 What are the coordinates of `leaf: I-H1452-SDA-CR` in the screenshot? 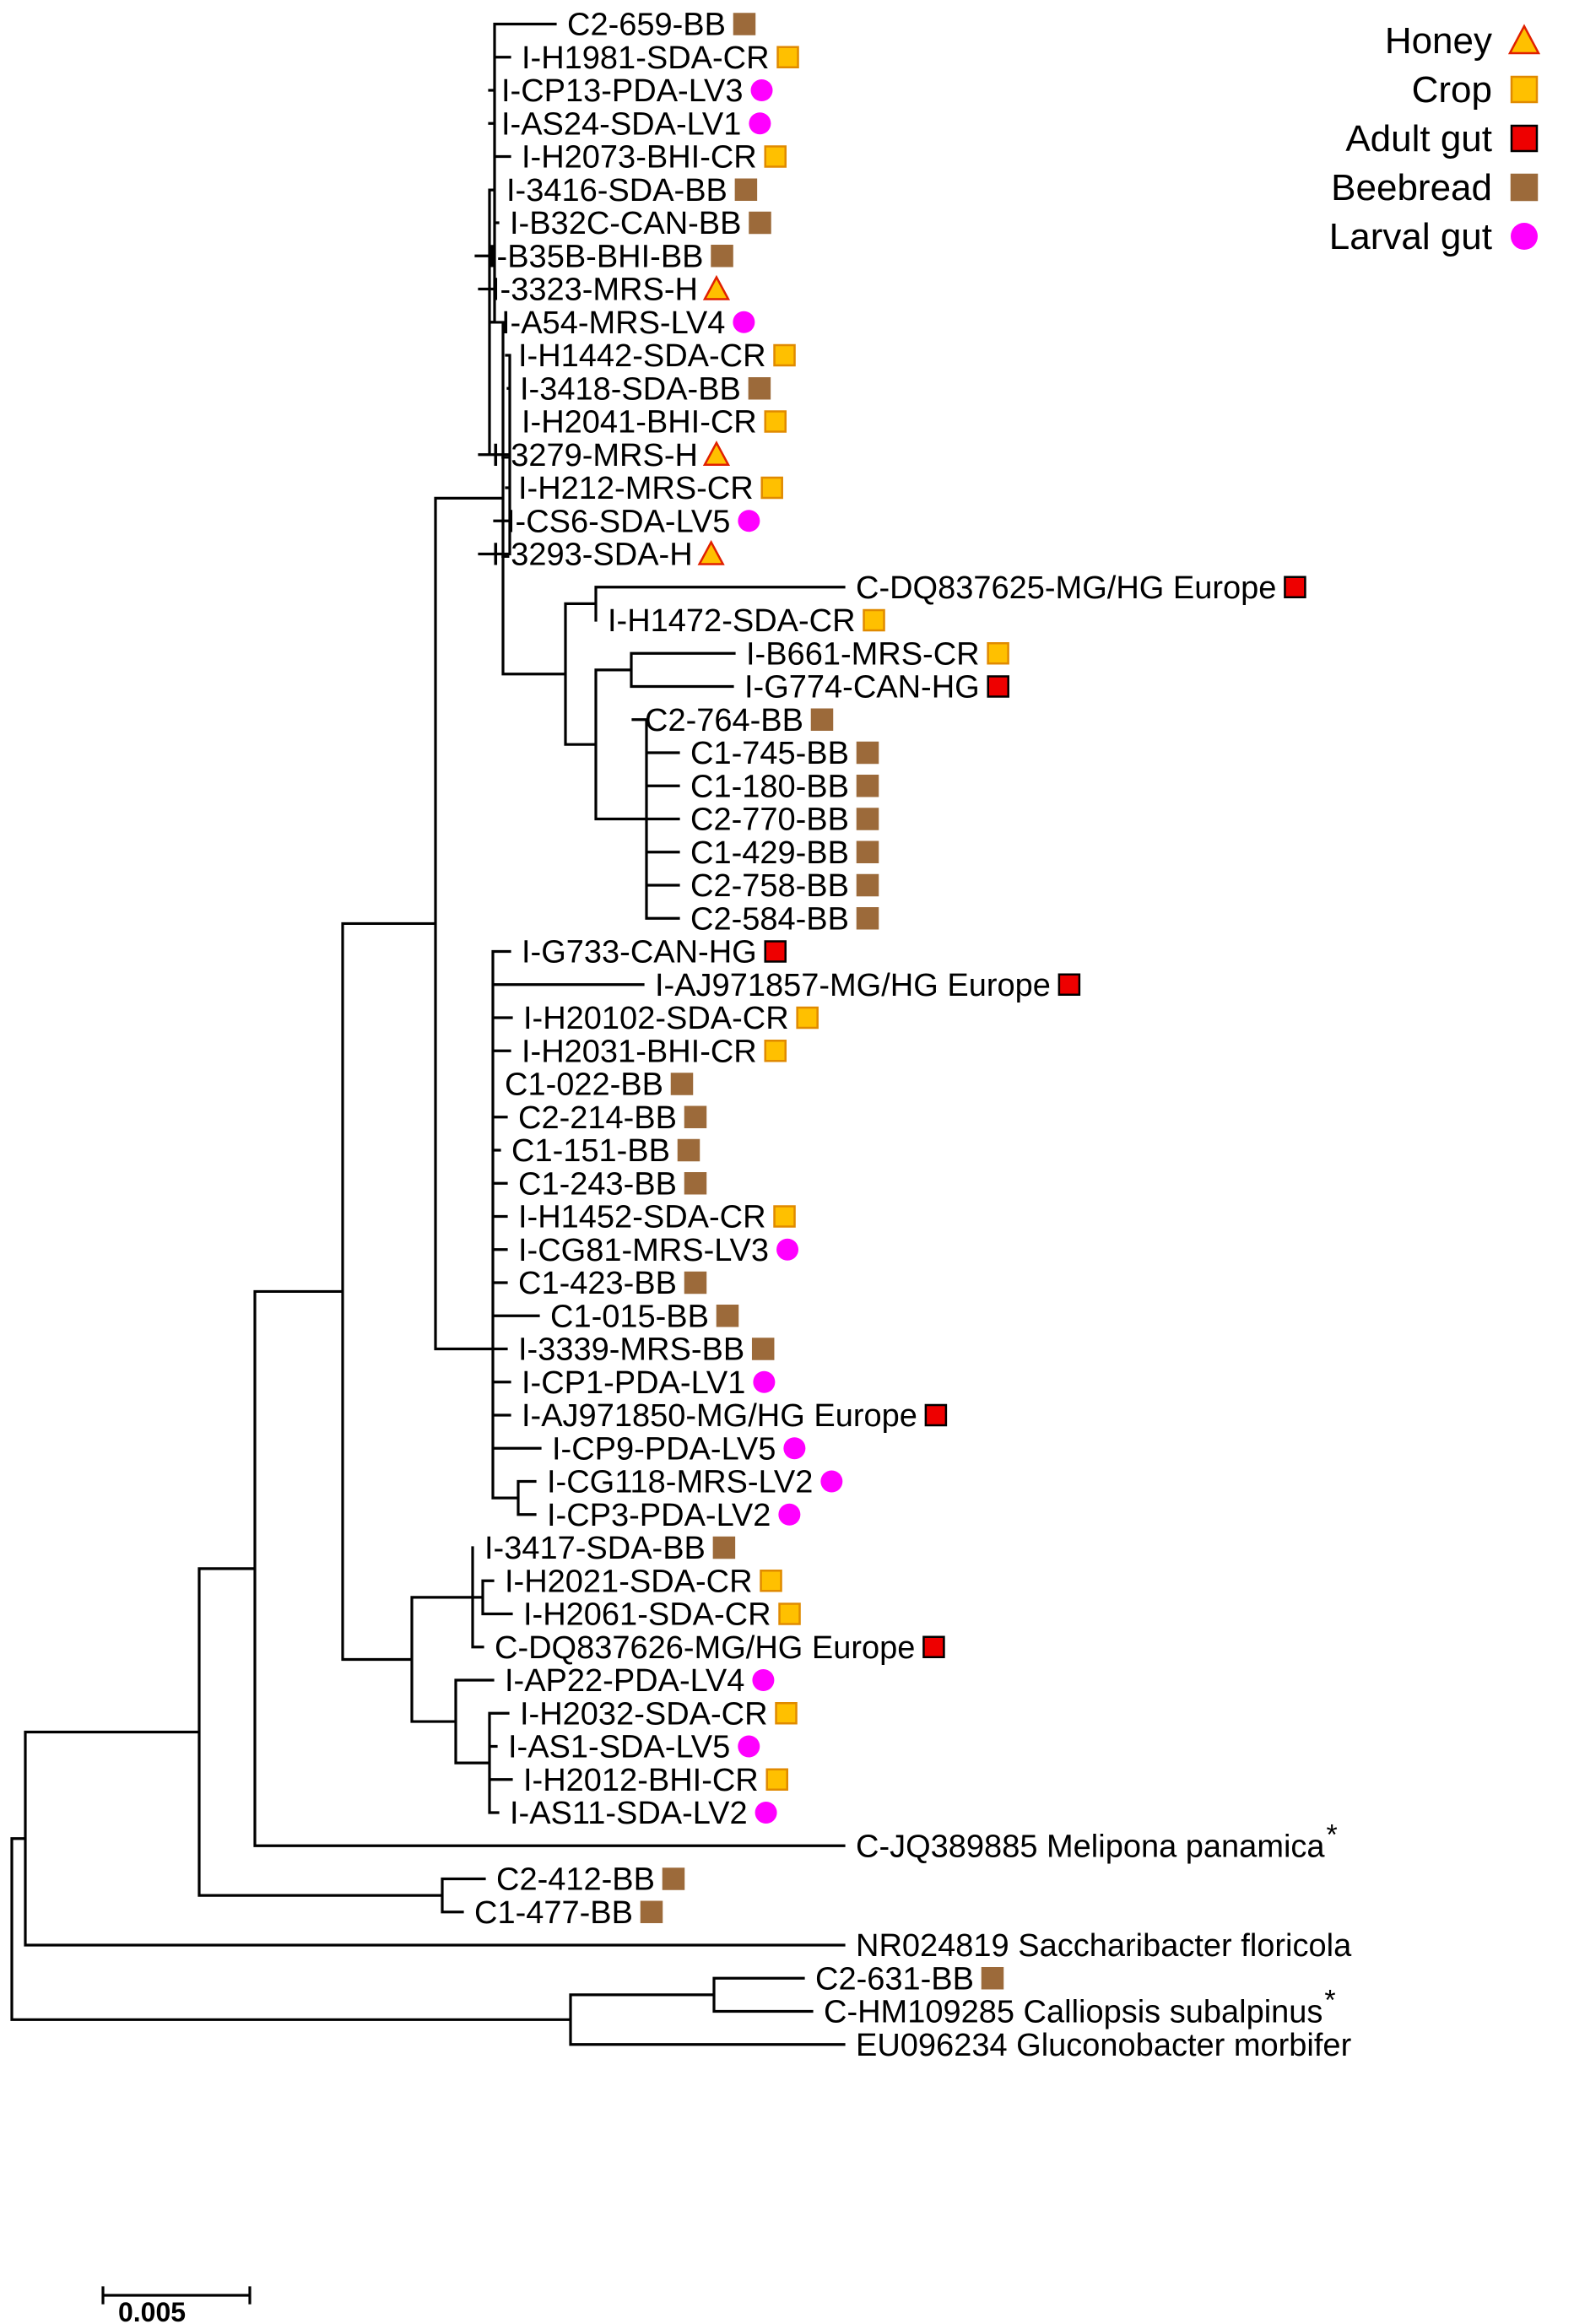 It's located at (657, 1217).